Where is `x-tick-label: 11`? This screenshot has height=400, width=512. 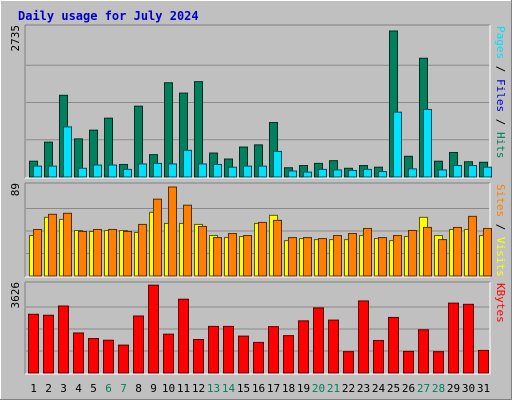 x-tick-label: 11 is located at coordinates (183, 388).